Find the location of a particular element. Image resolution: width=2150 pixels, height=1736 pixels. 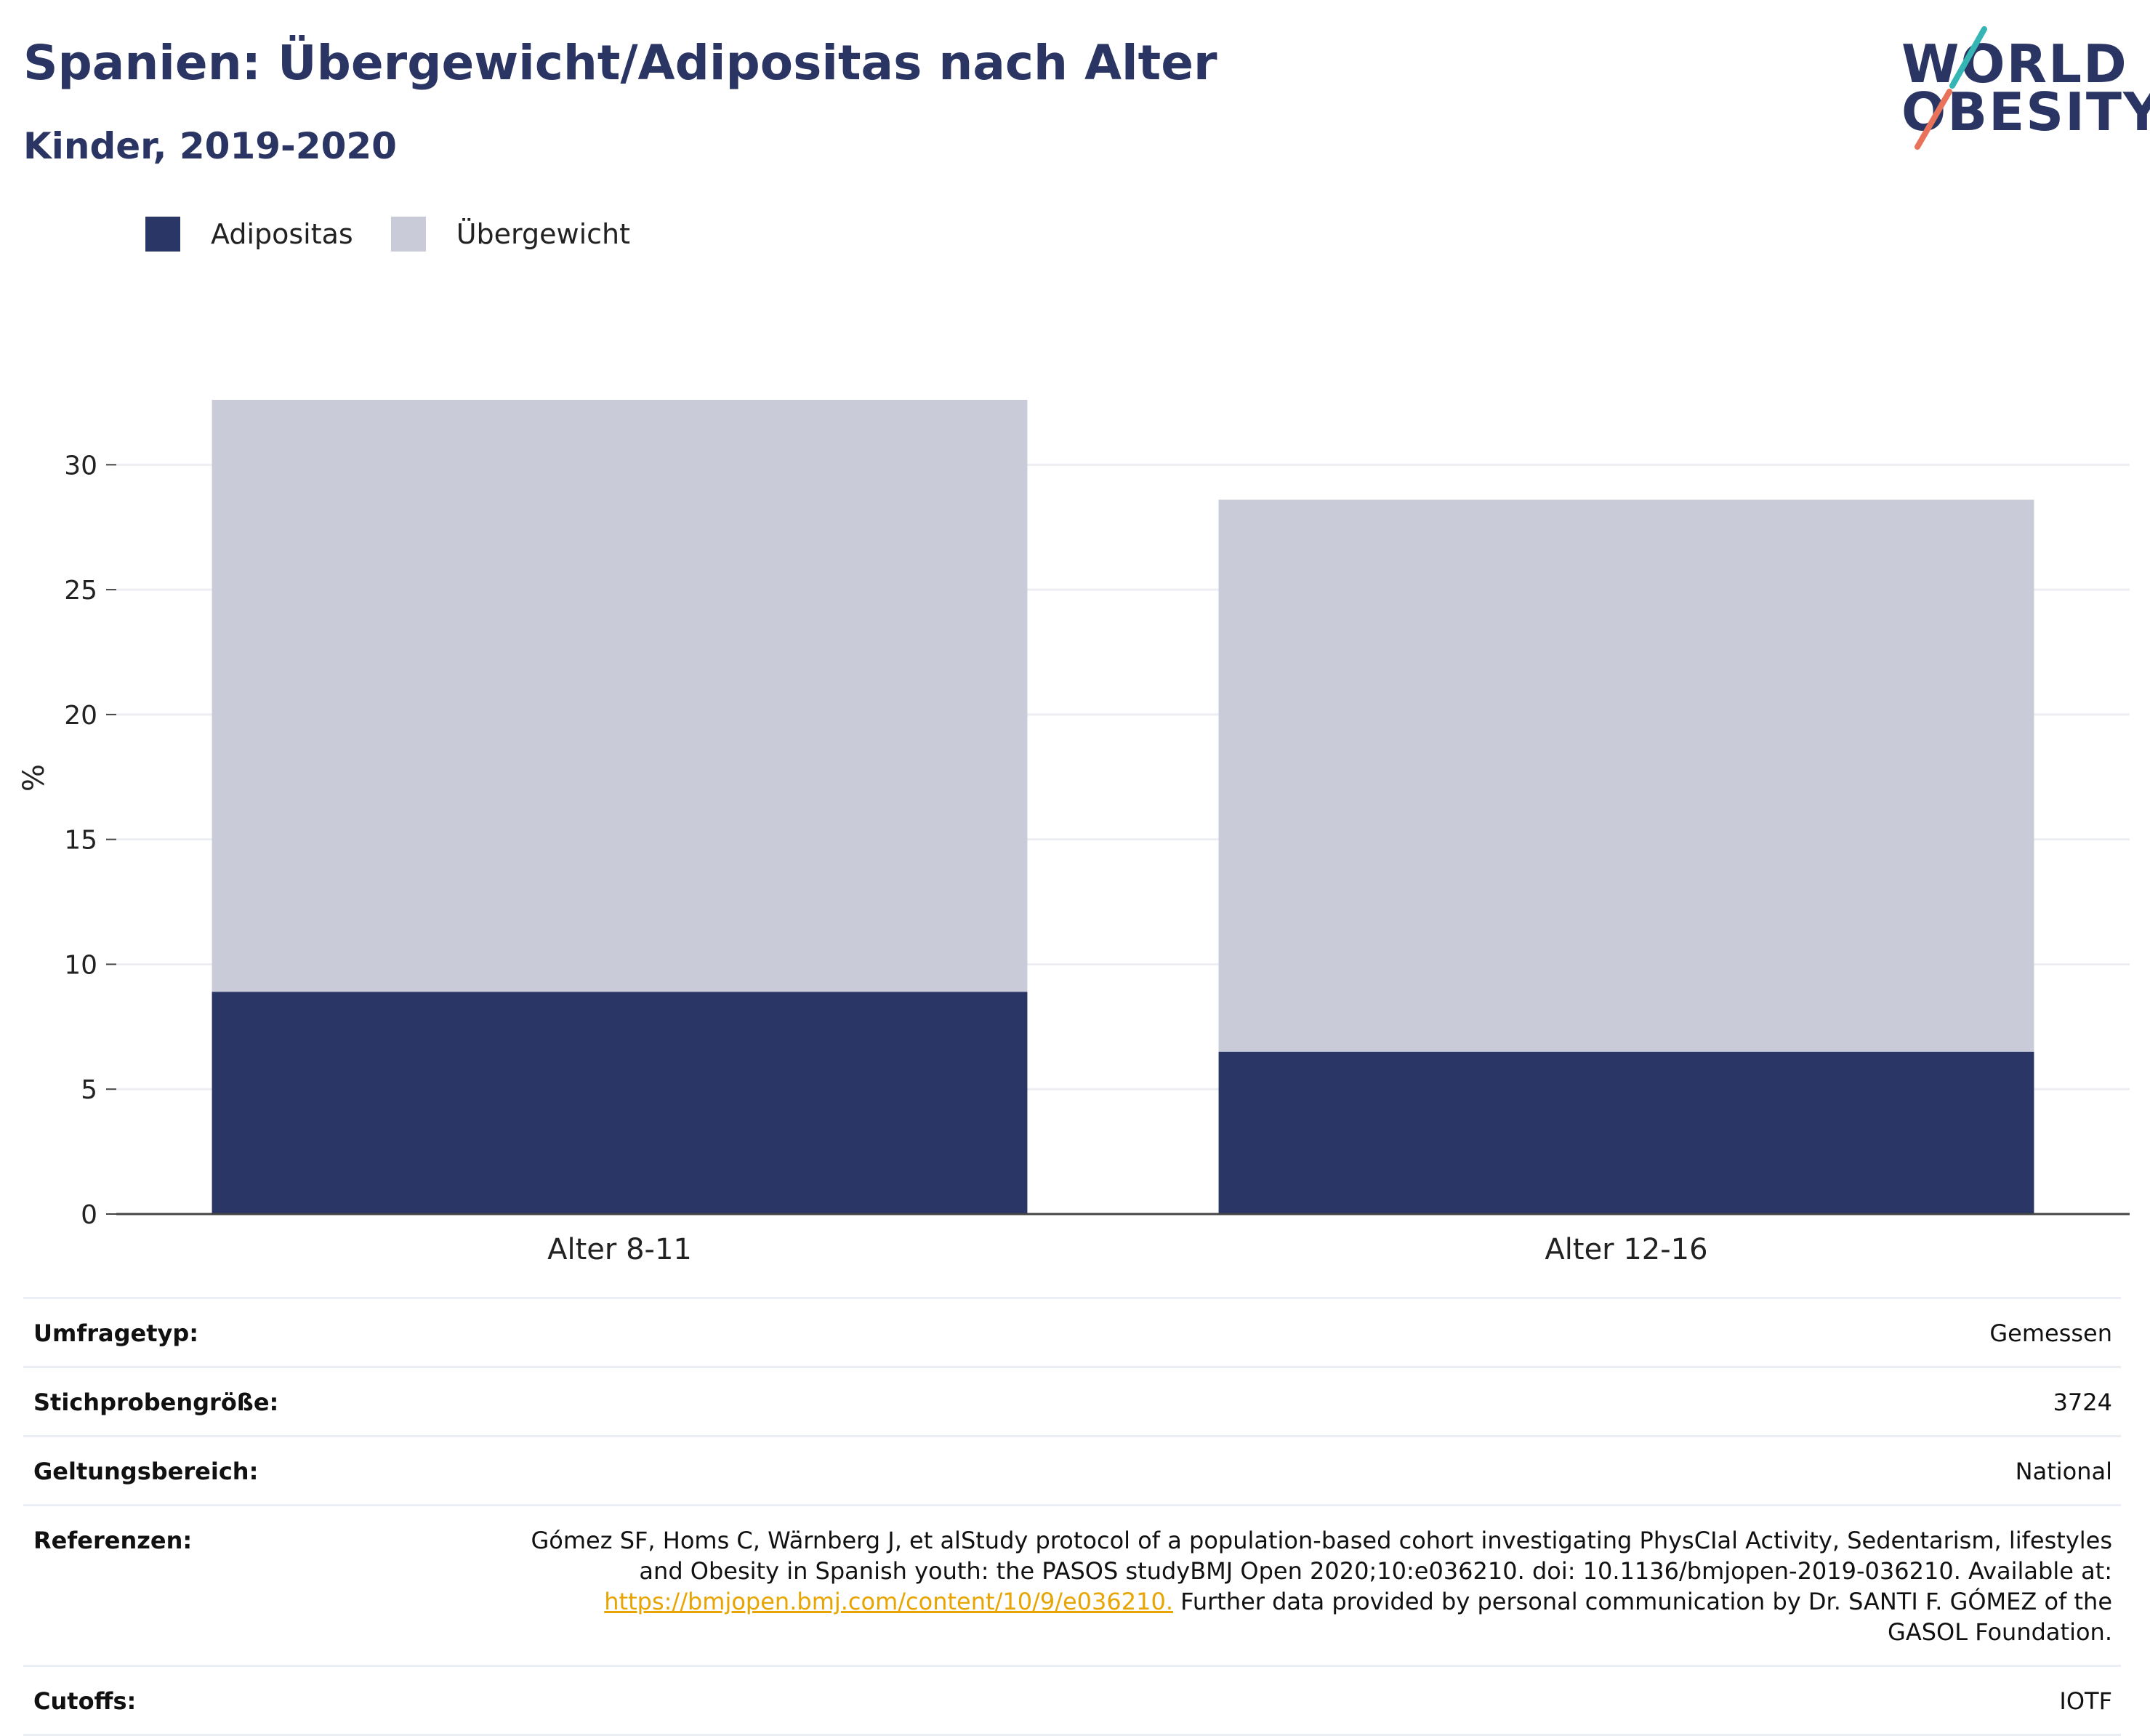

table-row: Umfragetyp: Gemessen is located at coordinates (1072, 1333).